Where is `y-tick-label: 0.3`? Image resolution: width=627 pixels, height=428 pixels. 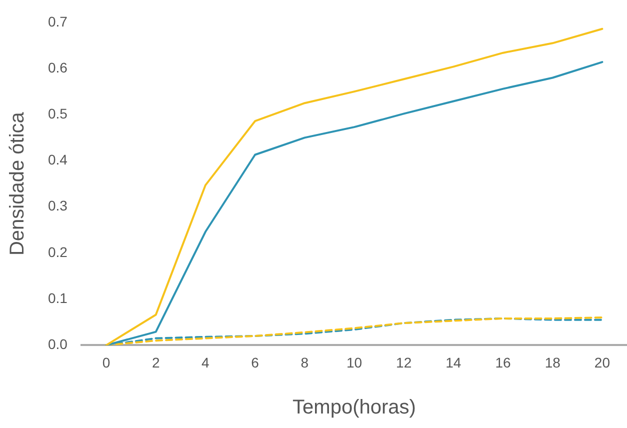 y-tick-label: 0.3 is located at coordinates (58, 206).